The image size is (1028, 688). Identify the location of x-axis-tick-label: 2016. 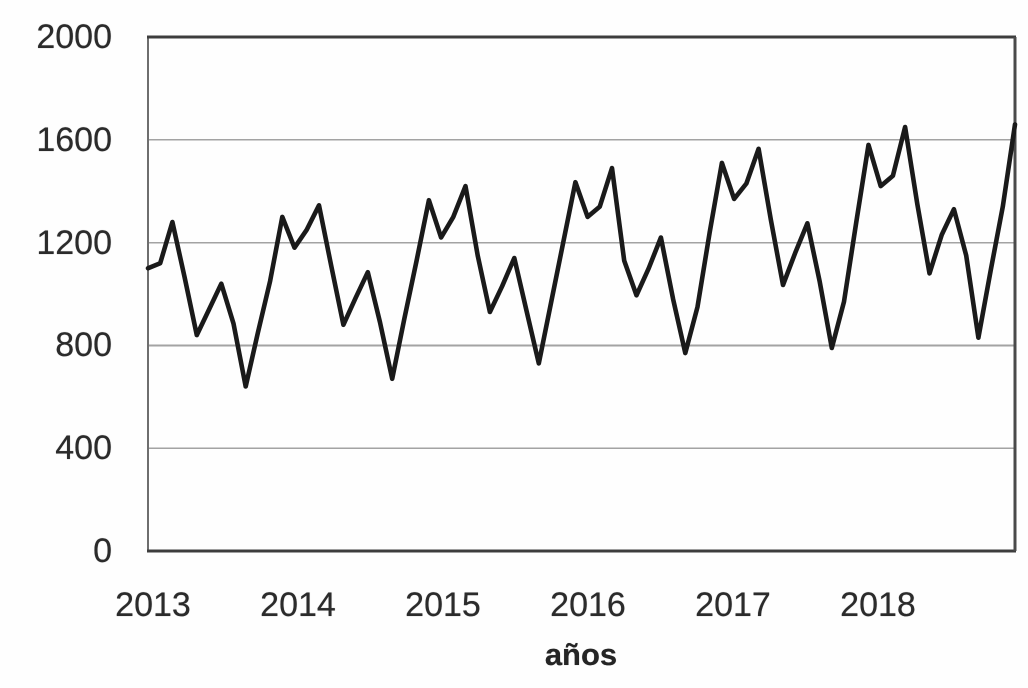
(588, 605).